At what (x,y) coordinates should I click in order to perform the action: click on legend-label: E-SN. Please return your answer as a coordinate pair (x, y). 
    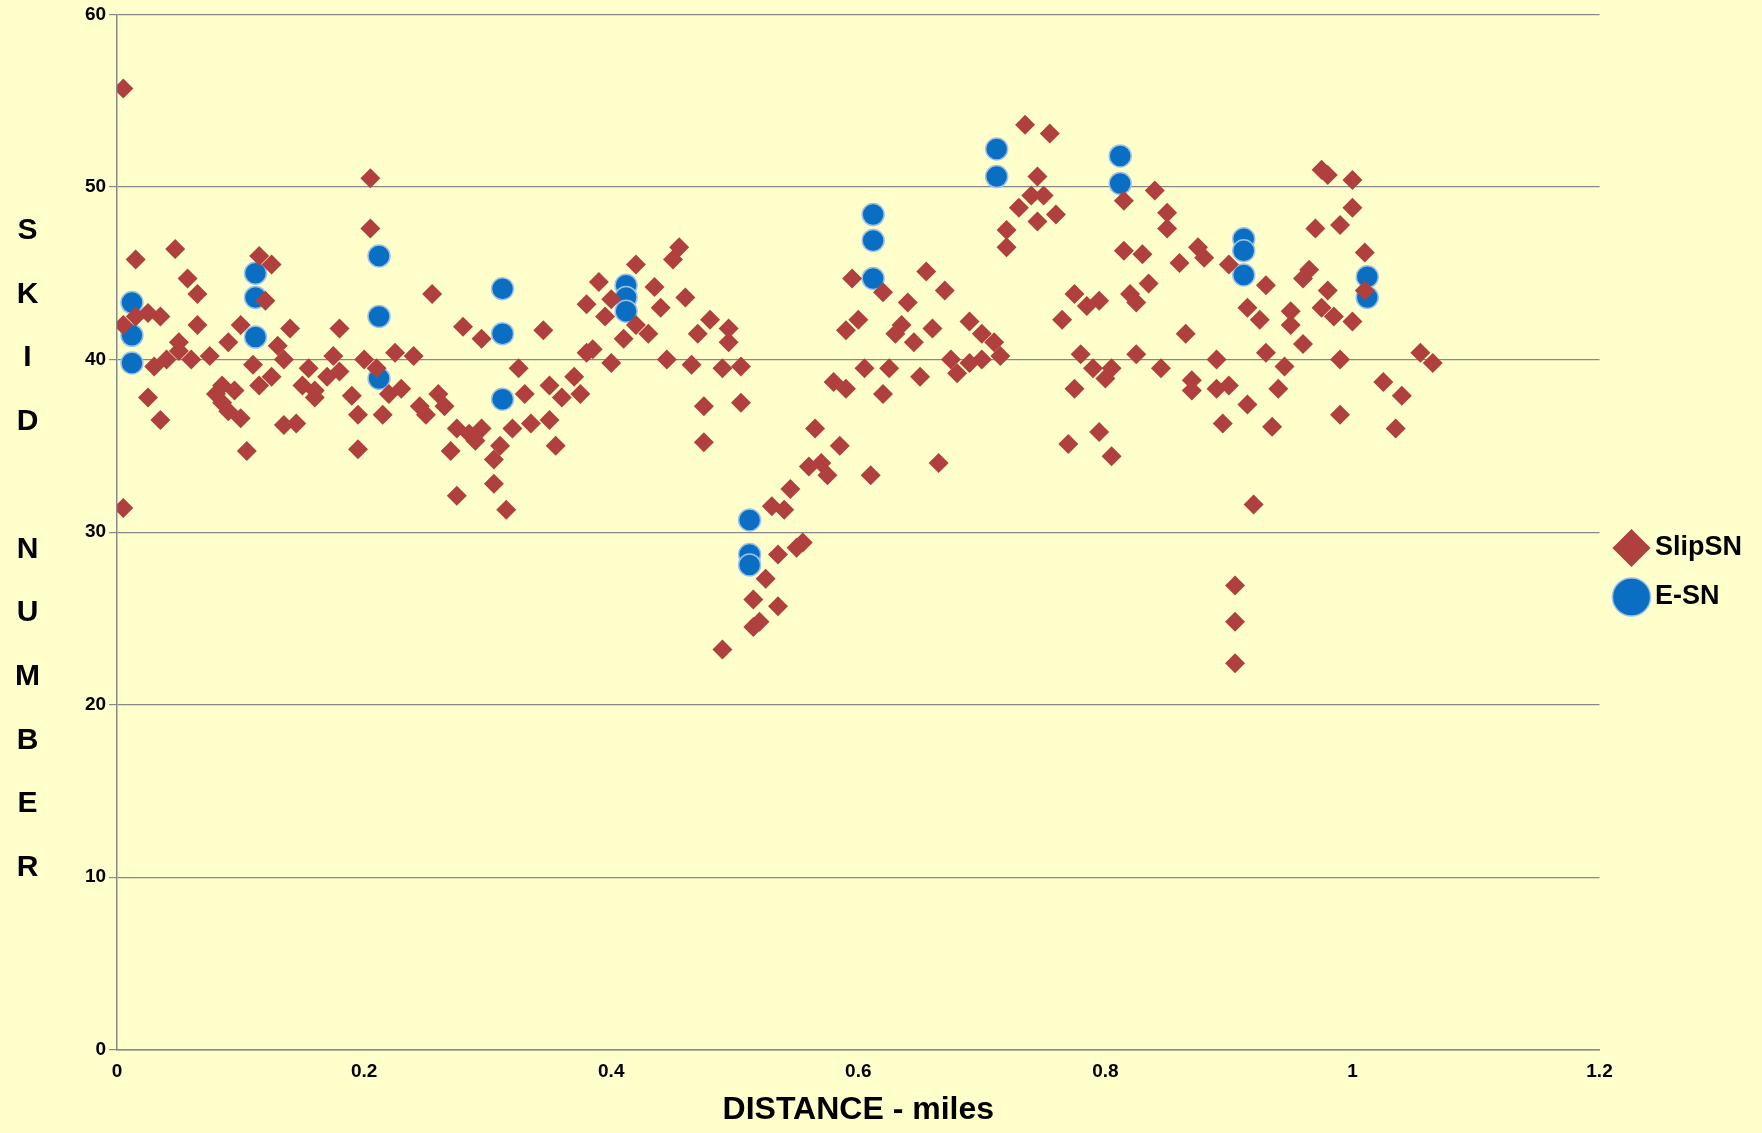
    Looking at the image, I should click on (1687, 595).